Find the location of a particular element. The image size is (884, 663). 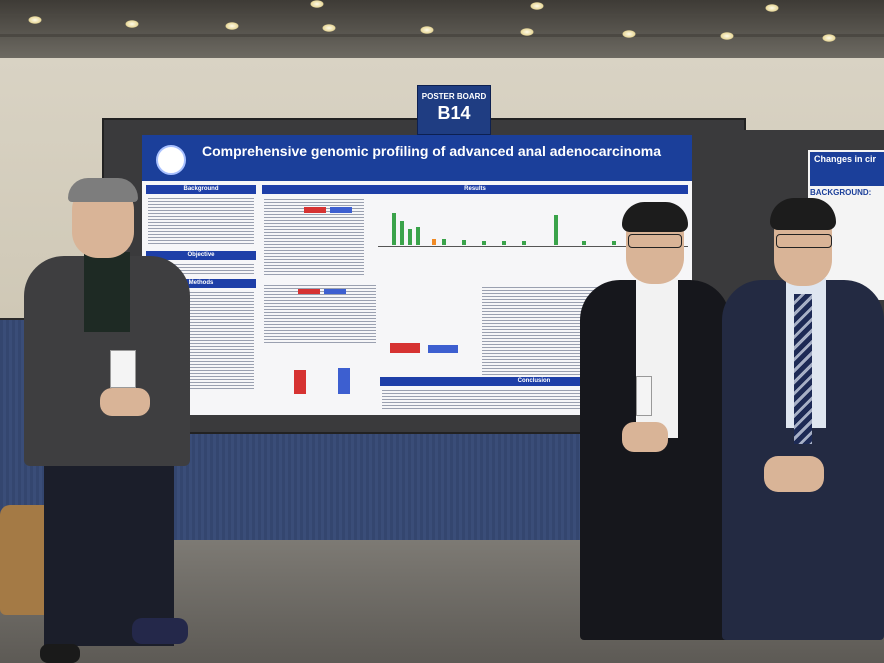

striped-tie is located at coordinates (803, 369).